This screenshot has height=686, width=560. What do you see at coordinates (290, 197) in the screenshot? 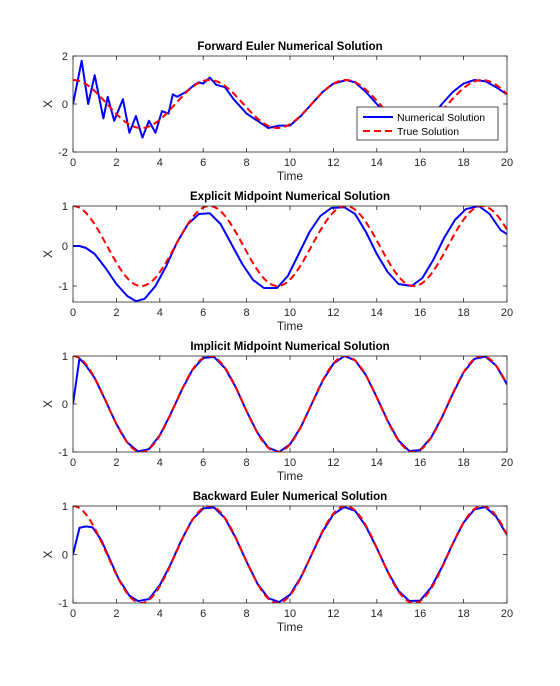
I see `chart-title: Explicit Midpoint Numerical Solution` at bounding box center [290, 197].